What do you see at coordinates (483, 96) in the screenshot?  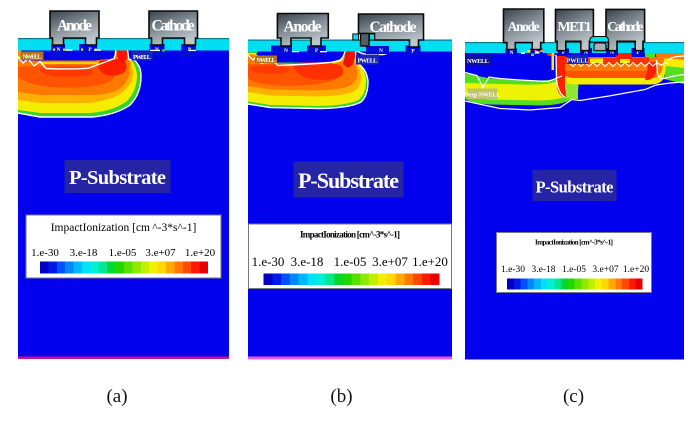 I see `svg-text: Deep NWELL` at bounding box center [483, 96].